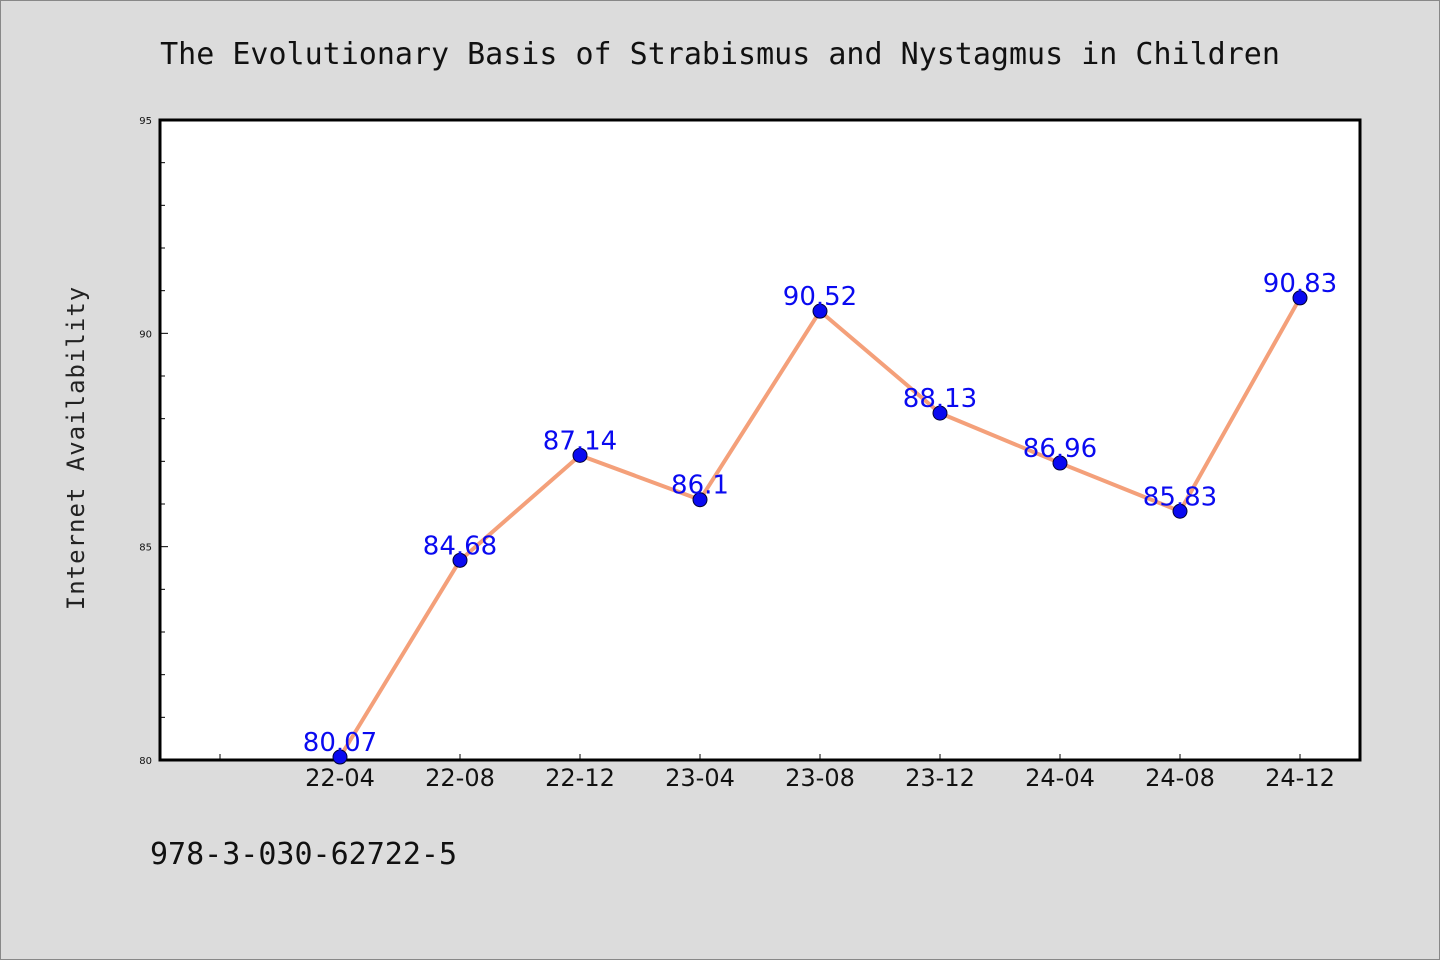 Image resolution: width=1440 pixels, height=960 pixels. I want to click on y-tick-label: 90, so click(145, 334).